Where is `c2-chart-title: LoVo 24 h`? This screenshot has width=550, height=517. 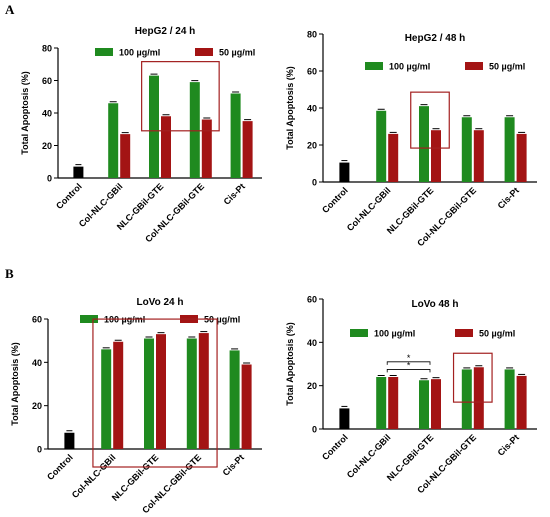
c2-chart-title: LoVo 24 h is located at coordinates (159, 302).